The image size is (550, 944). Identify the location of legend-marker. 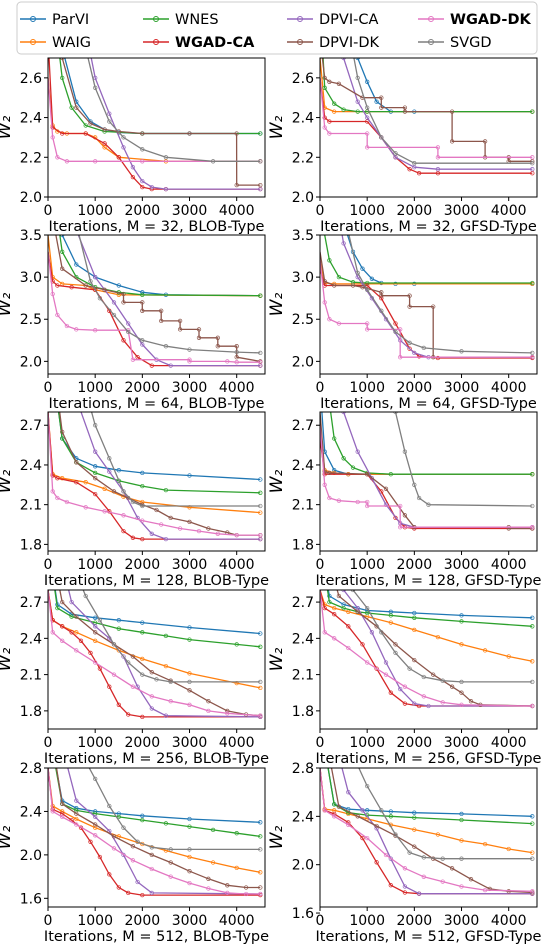
(431, 42).